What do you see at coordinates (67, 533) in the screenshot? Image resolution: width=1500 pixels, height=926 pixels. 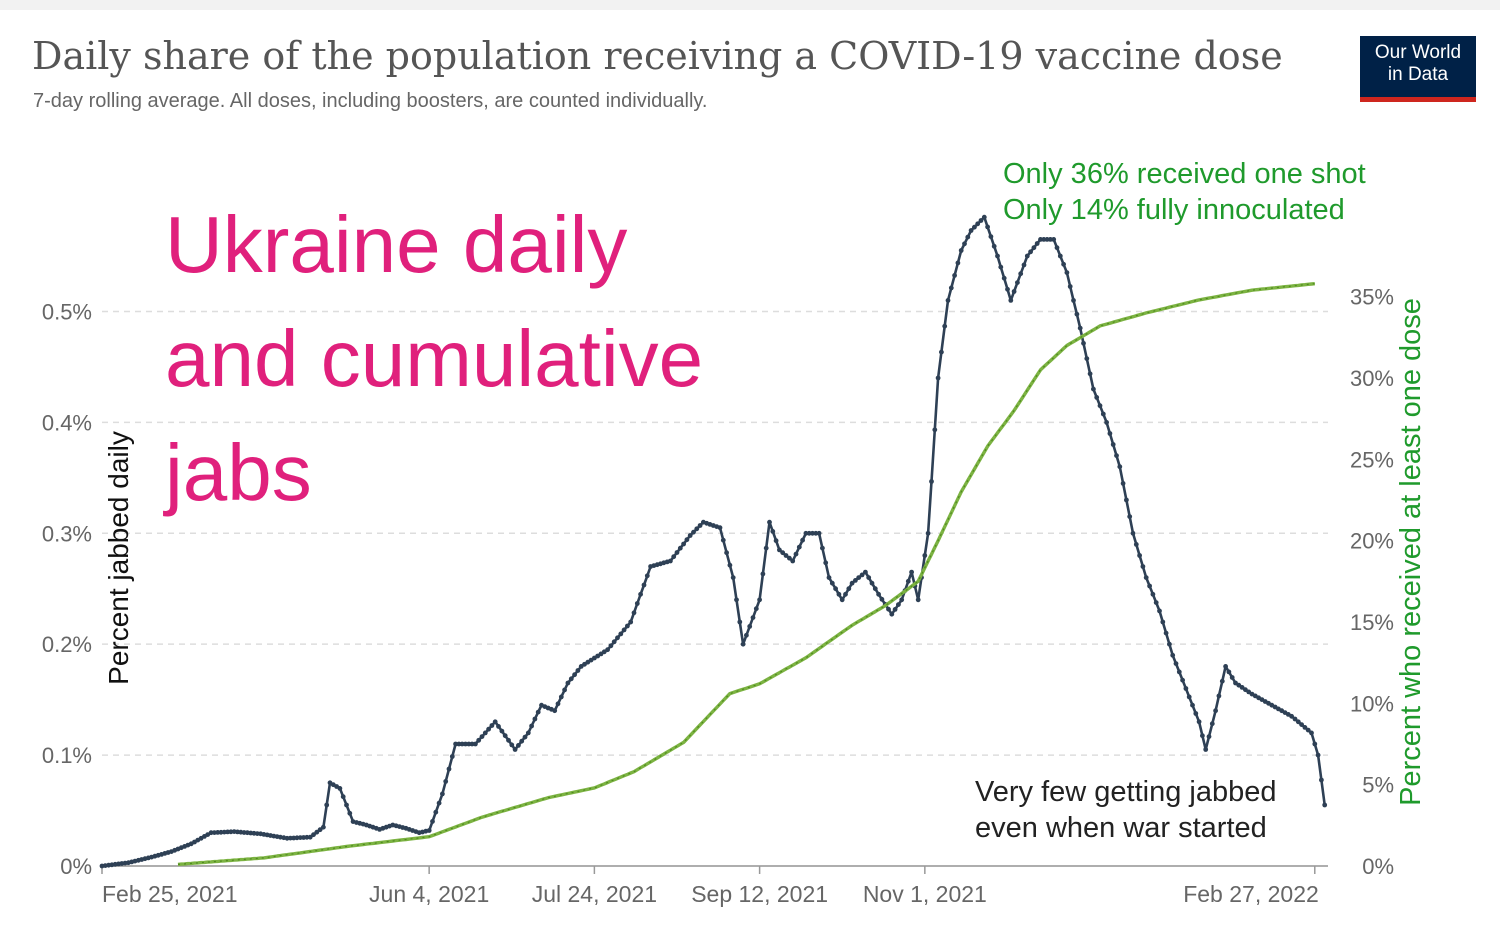 I see `left-y-tick-label: 0.3%` at bounding box center [67, 533].